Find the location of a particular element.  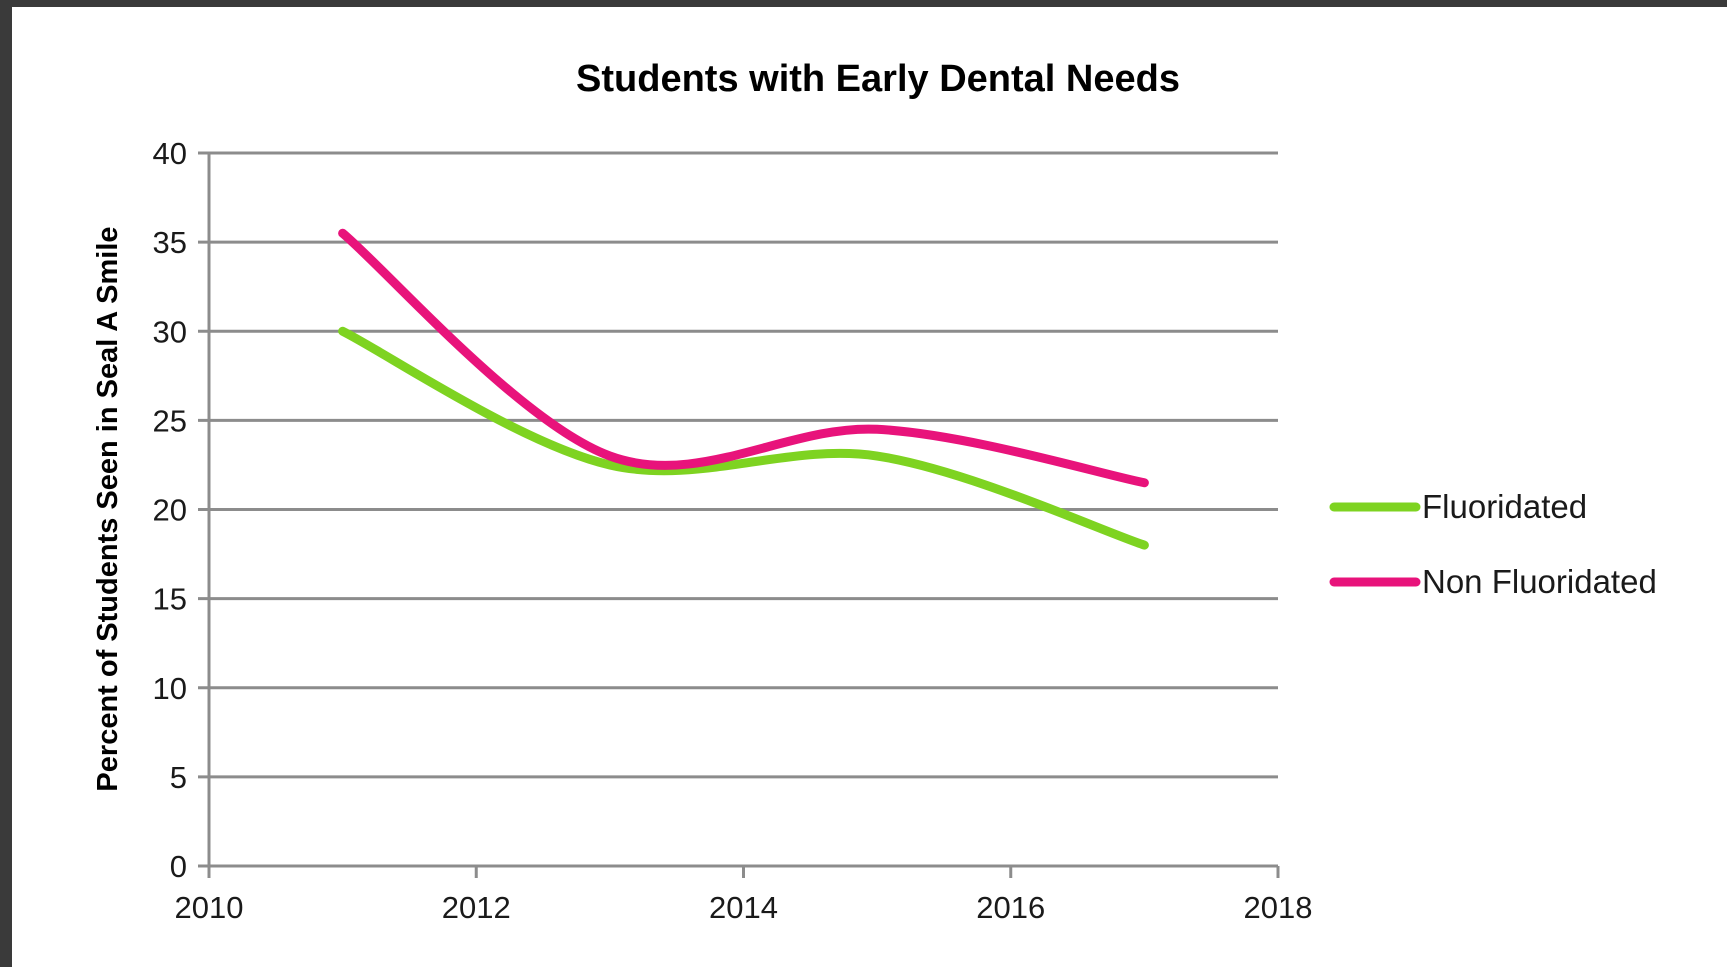

x-tick-label-2018: 2018 is located at coordinates (1278, 907).